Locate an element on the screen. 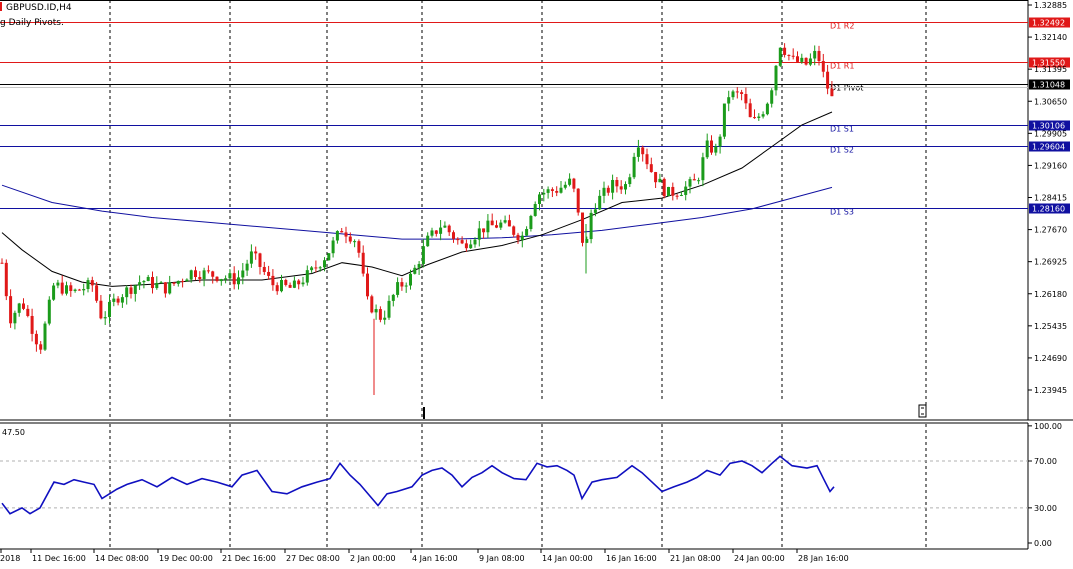 The image size is (1073, 569). period-separator-marker is located at coordinates (424, 413).